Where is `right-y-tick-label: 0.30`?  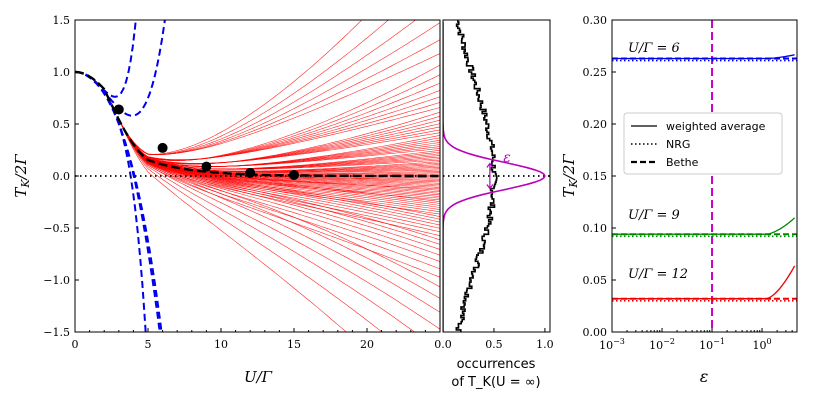
right-y-tick-label: 0.30 is located at coordinates (595, 20).